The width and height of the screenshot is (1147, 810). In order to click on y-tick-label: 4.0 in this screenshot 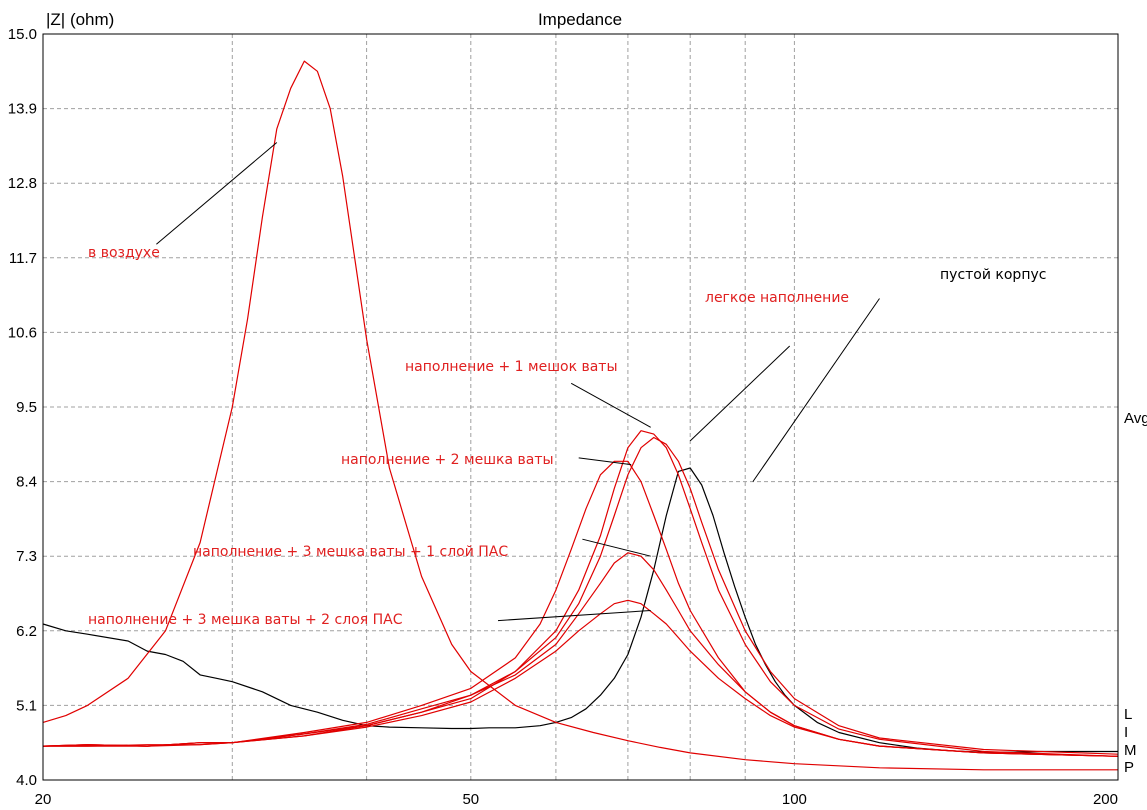, I will do `click(26, 780)`.